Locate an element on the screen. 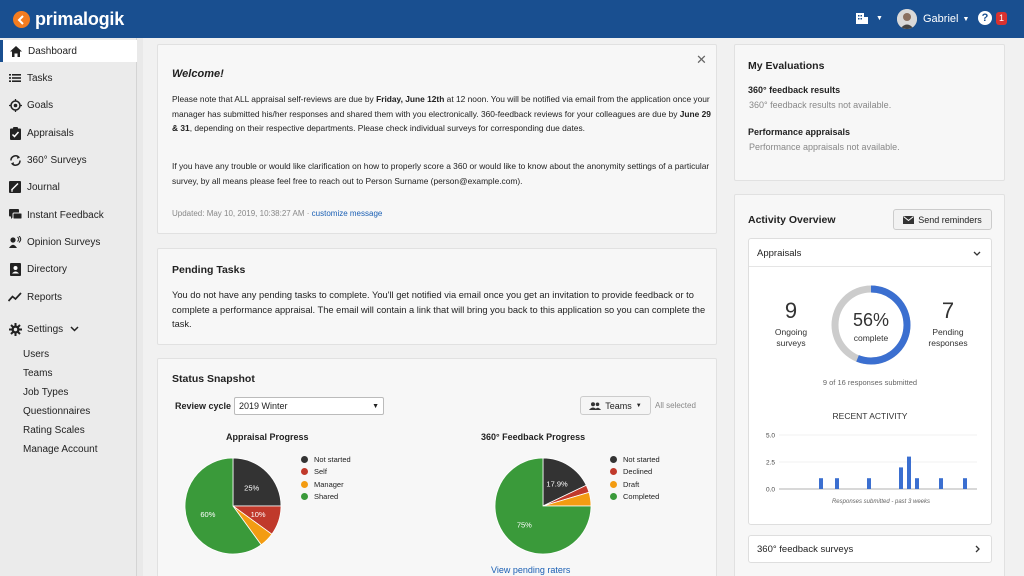 The width and height of the screenshot is (1024, 576). organization-menu: ▼ is located at coordinates (869, 18).